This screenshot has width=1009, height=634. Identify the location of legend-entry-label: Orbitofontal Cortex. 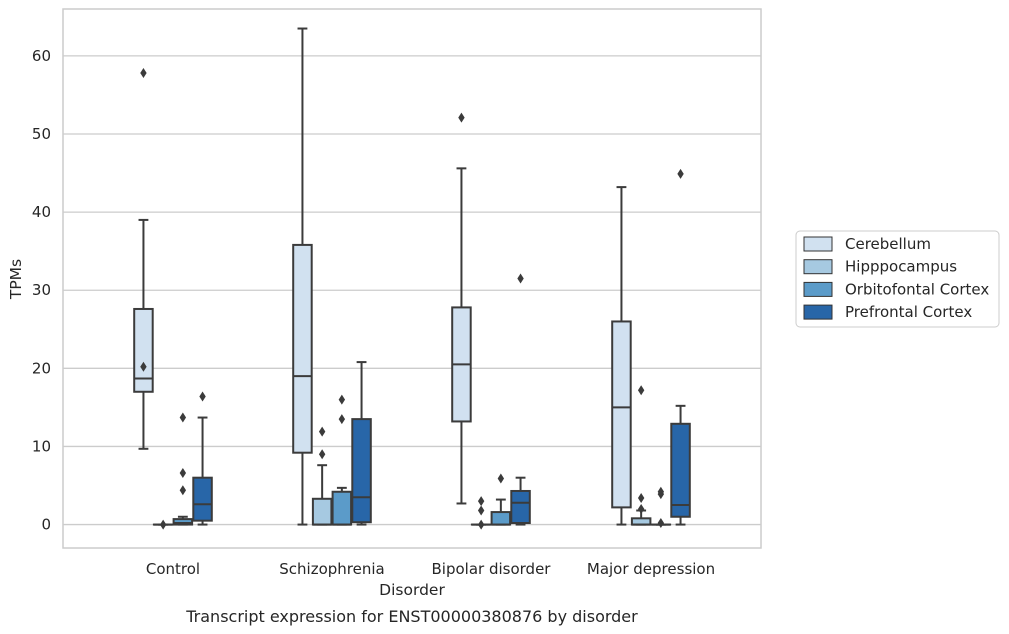
(917, 289).